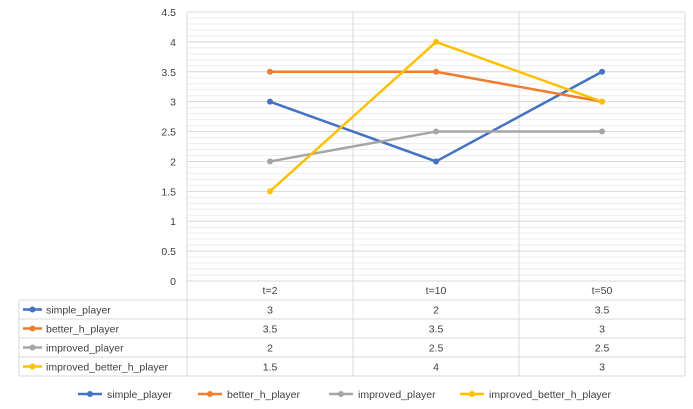  Describe the element at coordinates (270, 368) in the screenshot. I see `table-cell: 1.5` at that location.